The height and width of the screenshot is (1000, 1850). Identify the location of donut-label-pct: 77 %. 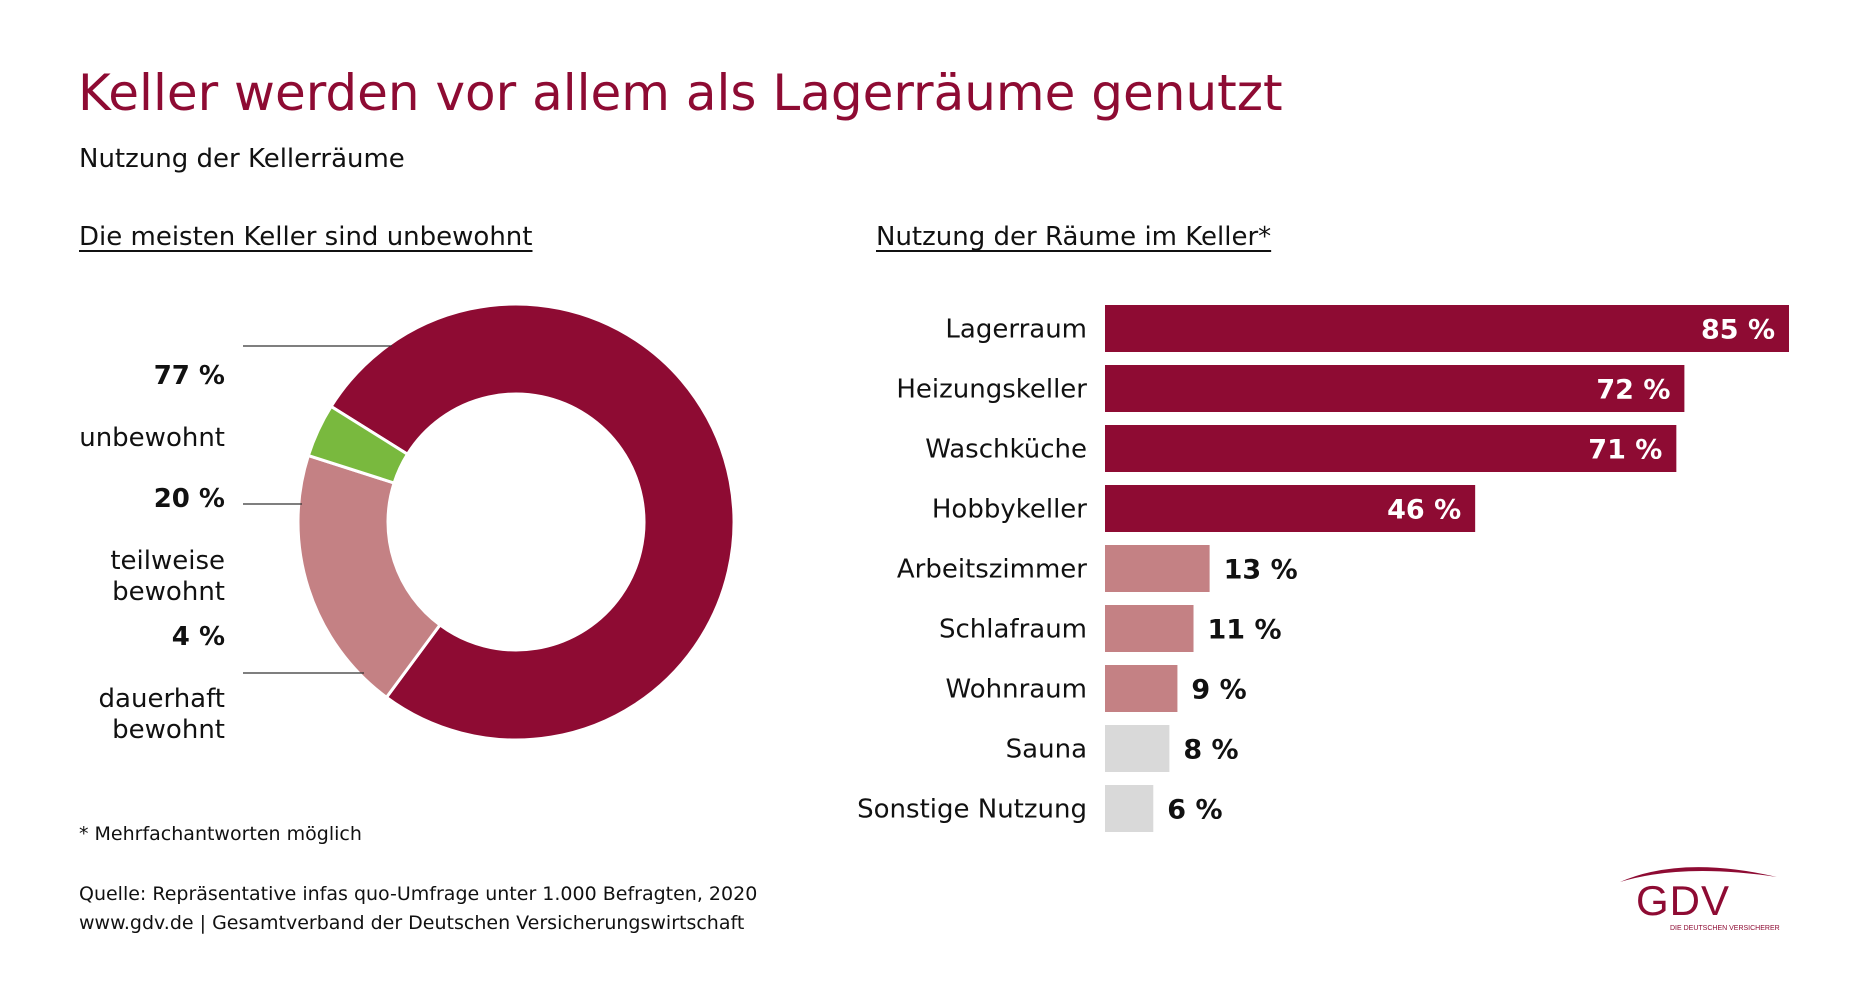
(189, 376).